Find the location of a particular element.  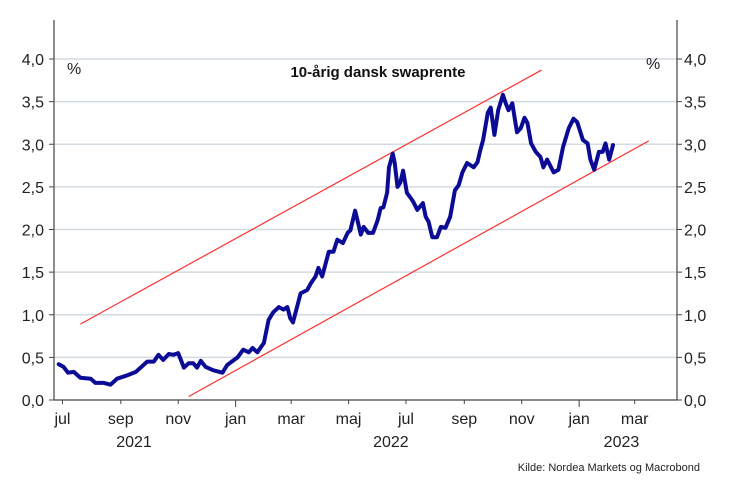

unit-right: % is located at coordinates (653, 64).